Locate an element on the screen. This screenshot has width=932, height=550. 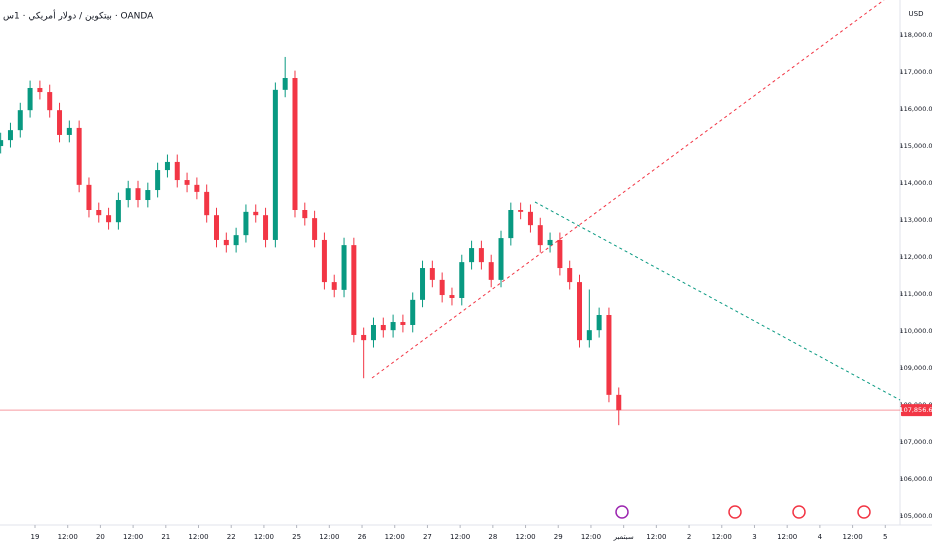
x-tick-label: 19 is located at coordinates (35, 537).